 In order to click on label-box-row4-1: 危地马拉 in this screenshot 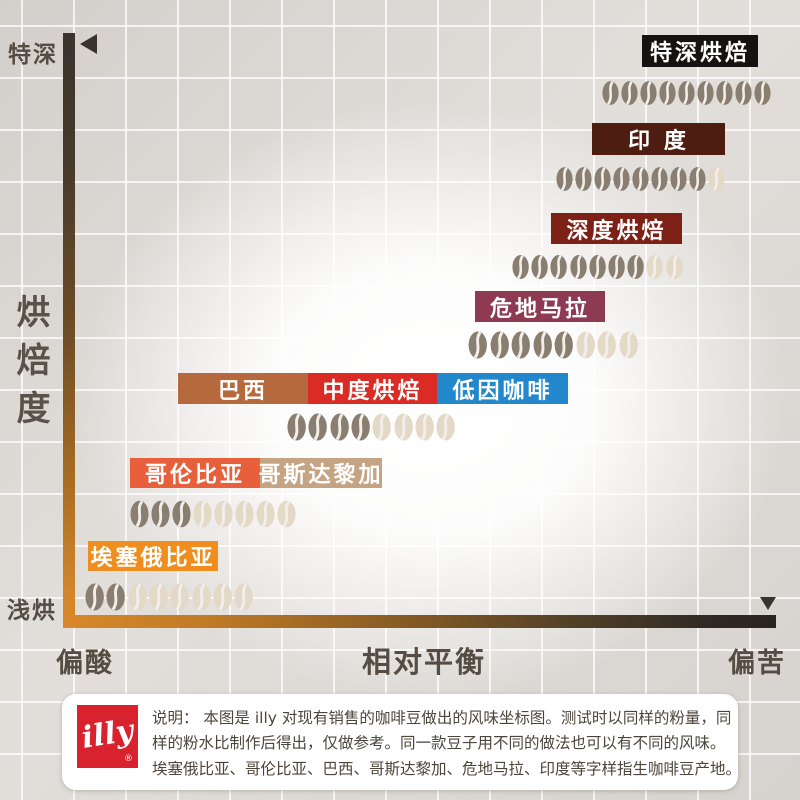, I will do `click(540, 306)`.